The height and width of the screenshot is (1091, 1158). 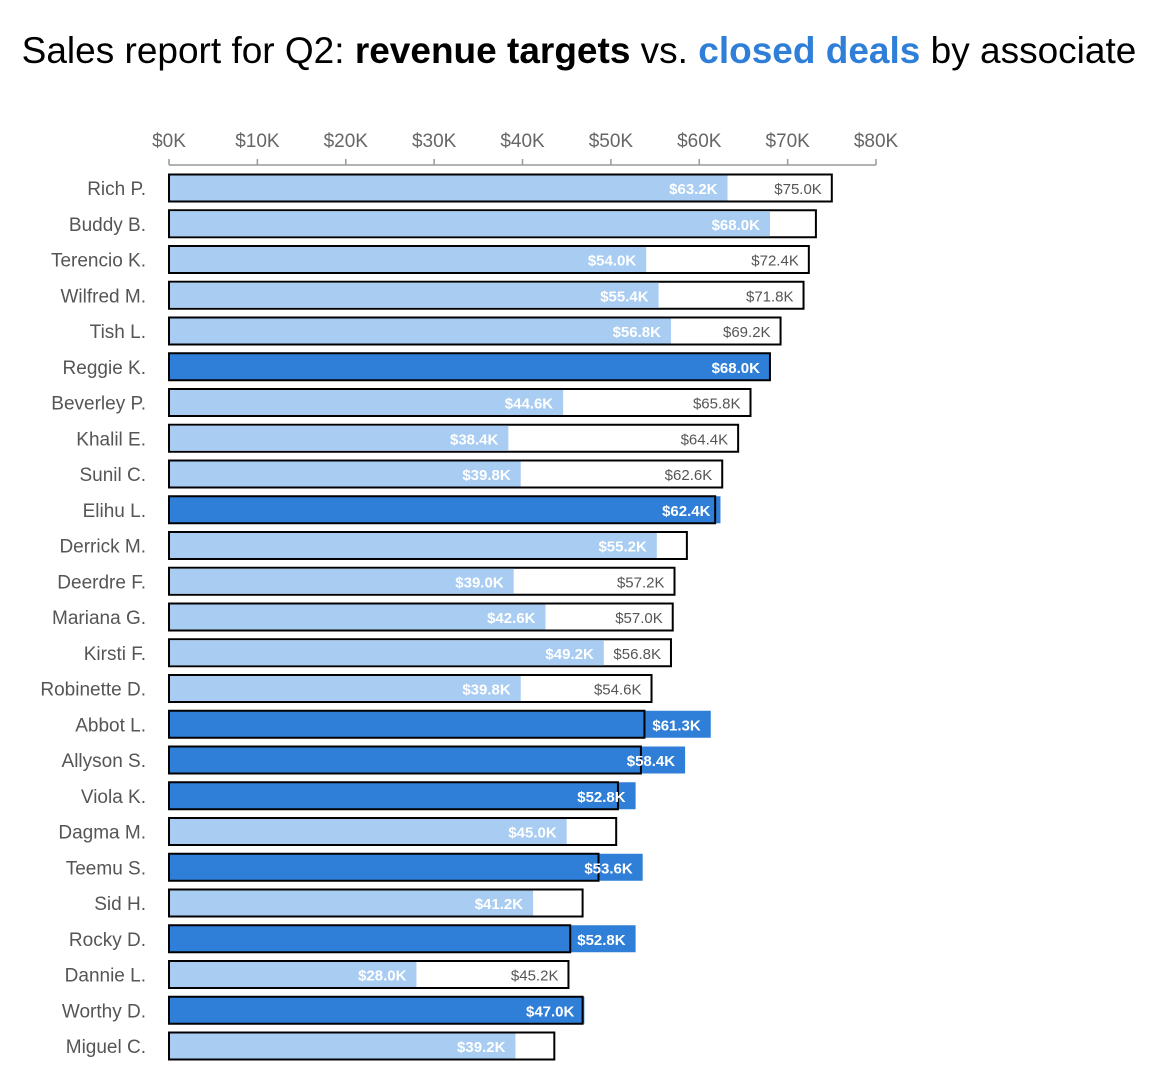 I want to click on category-label: Buddy B., so click(x=107, y=225).